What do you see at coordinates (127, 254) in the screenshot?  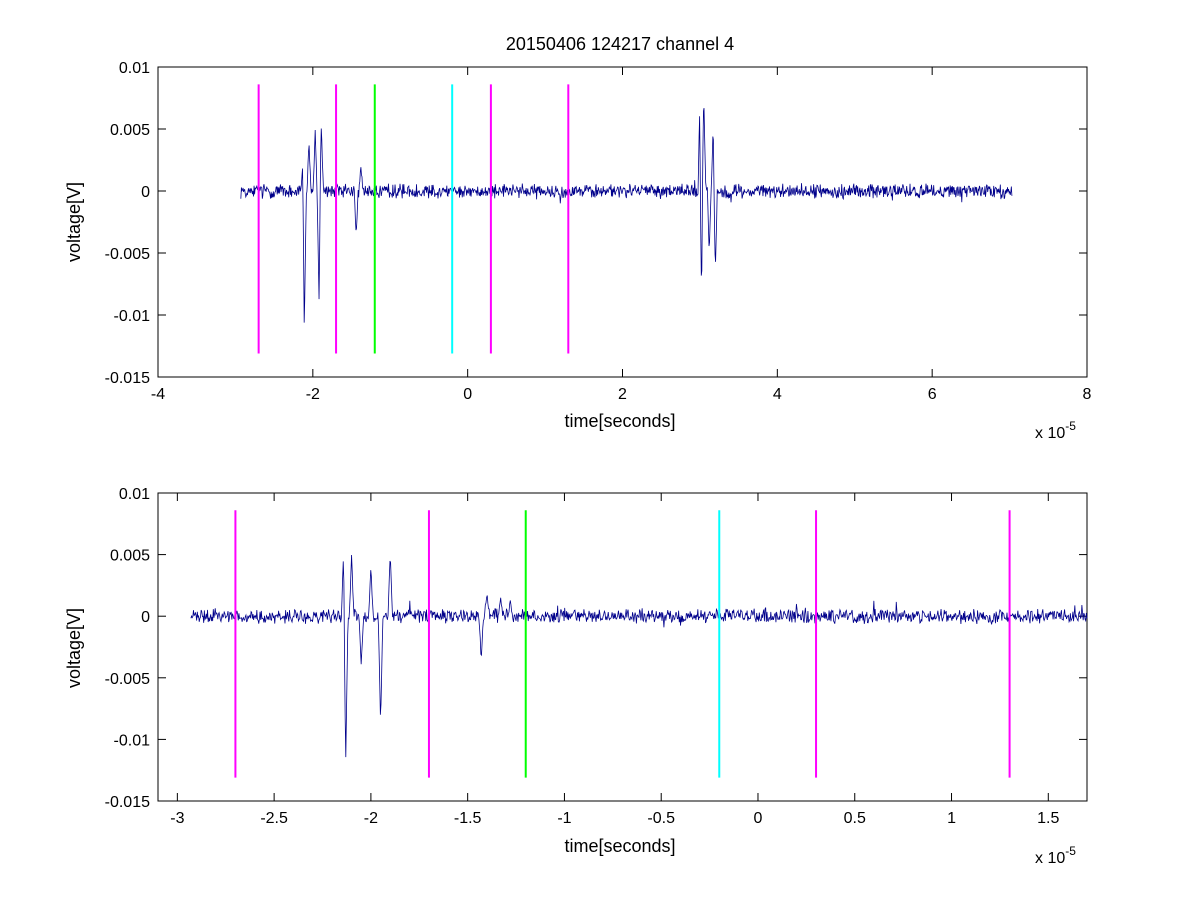 I see `top-y-tick-label: -0.005` at bounding box center [127, 254].